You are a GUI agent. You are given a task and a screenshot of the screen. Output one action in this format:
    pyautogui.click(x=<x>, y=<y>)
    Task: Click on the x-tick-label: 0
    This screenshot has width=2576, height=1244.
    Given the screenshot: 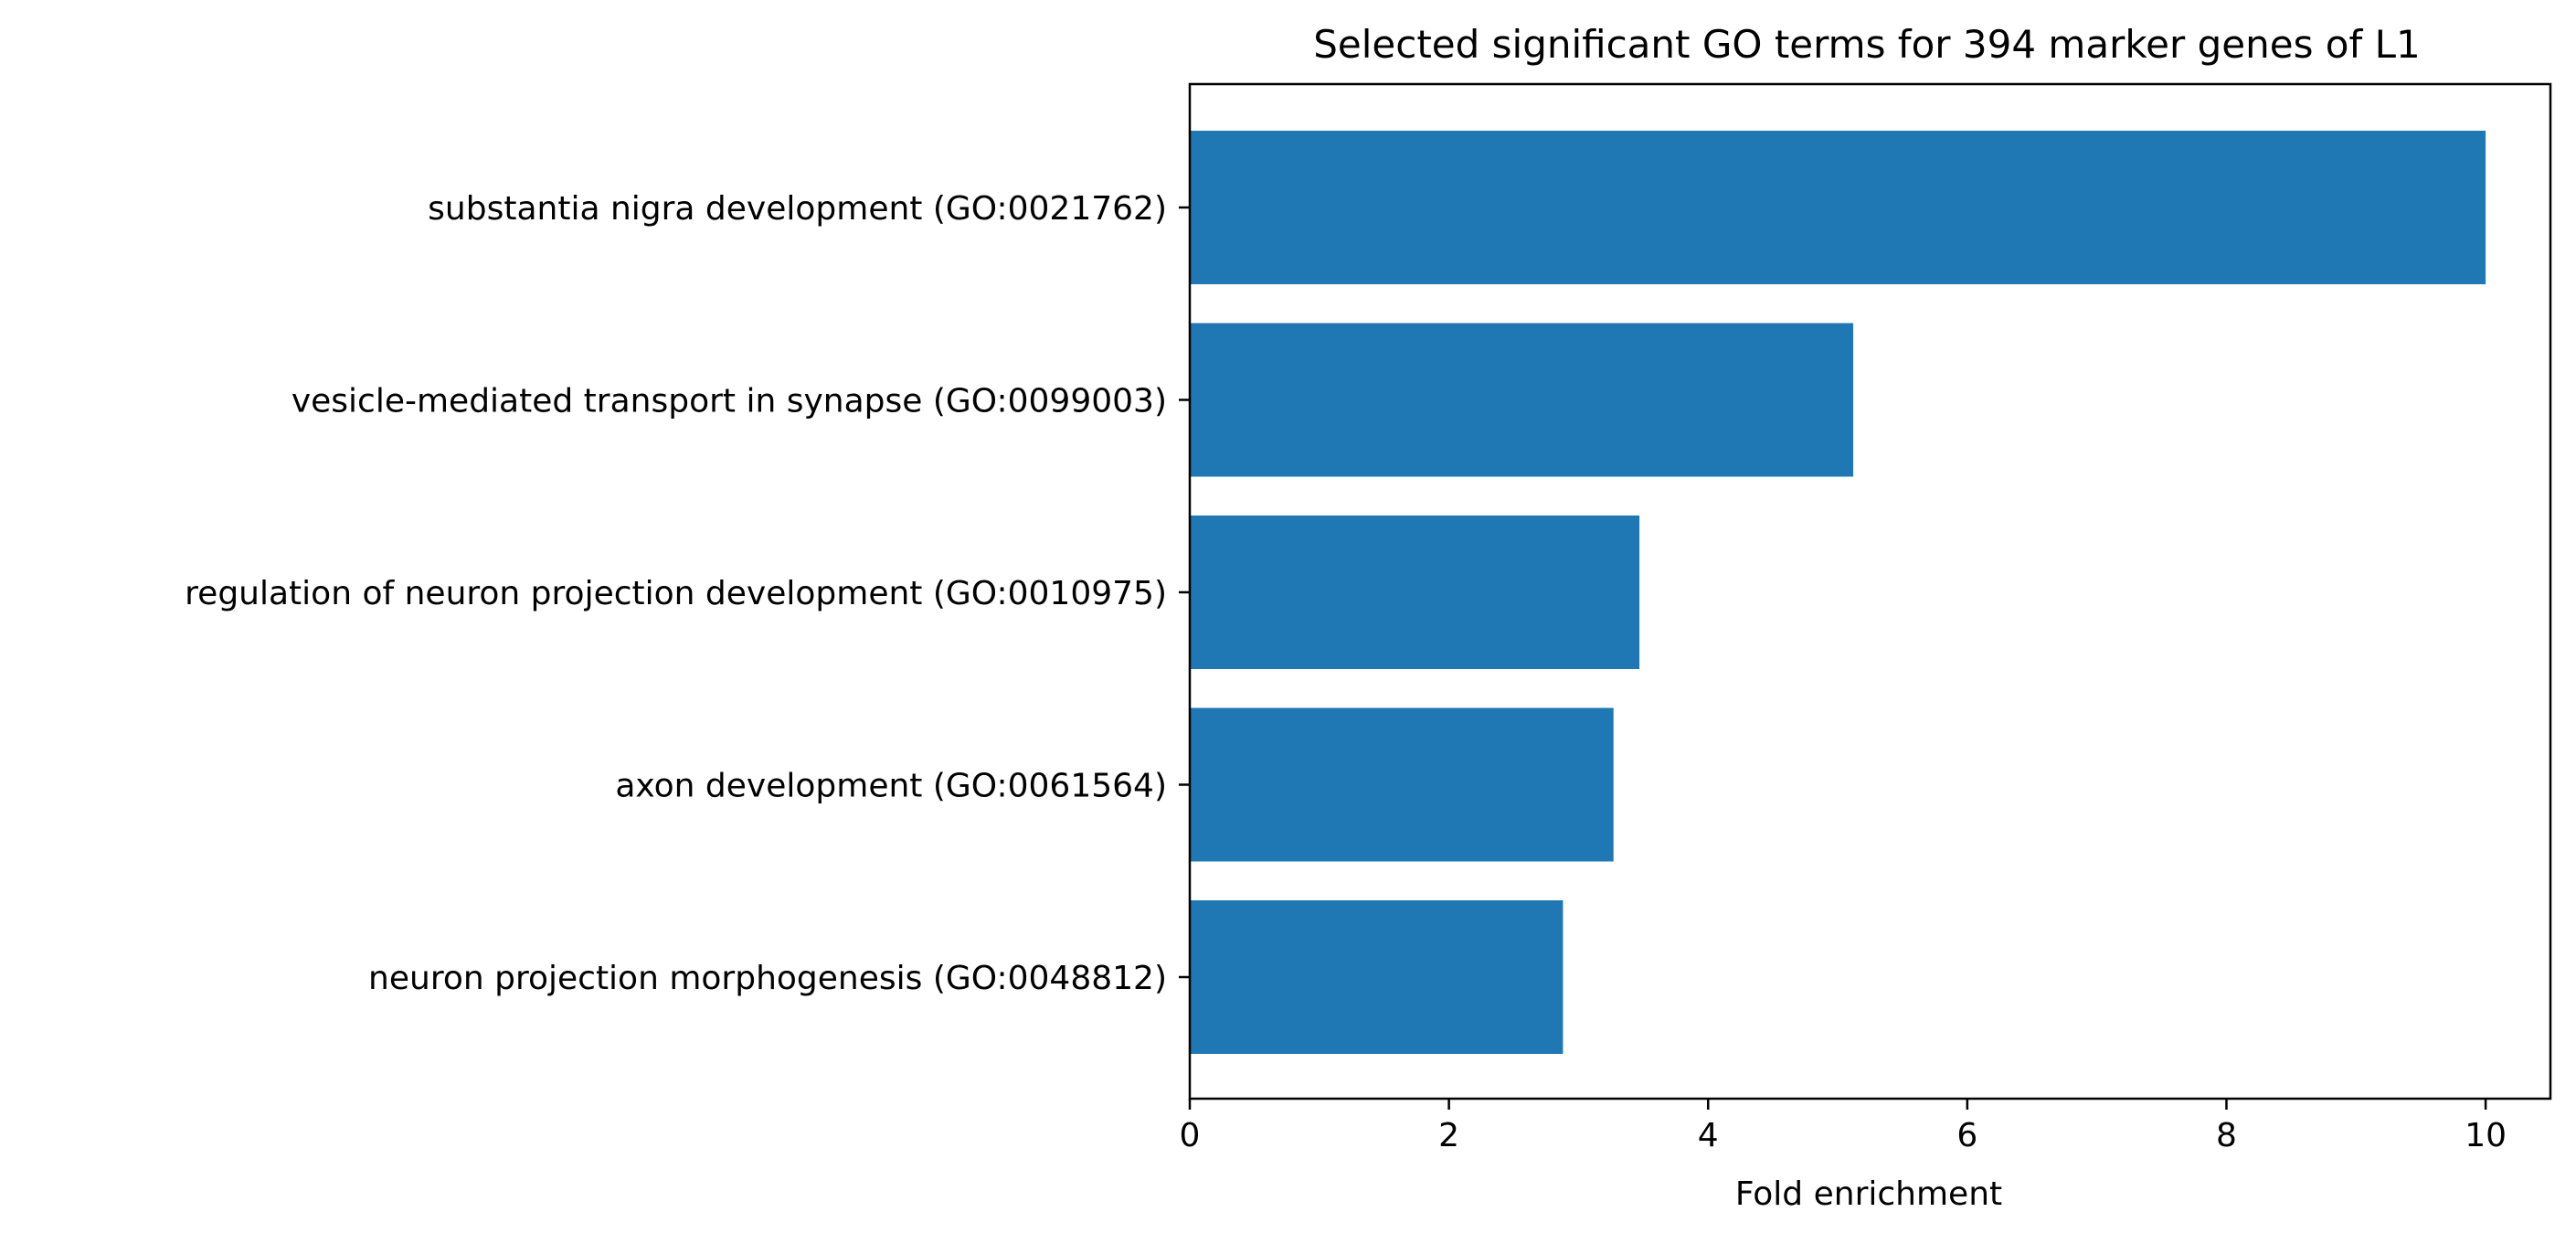 What is the action you would take?
    pyautogui.click(x=1190, y=1135)
    